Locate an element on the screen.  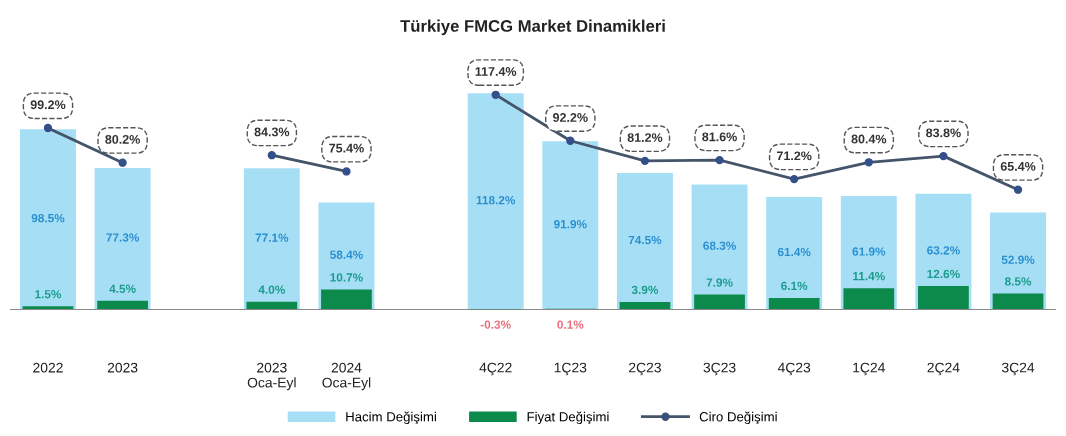
data-label: 63.2% is located at coordinates (943, 250).